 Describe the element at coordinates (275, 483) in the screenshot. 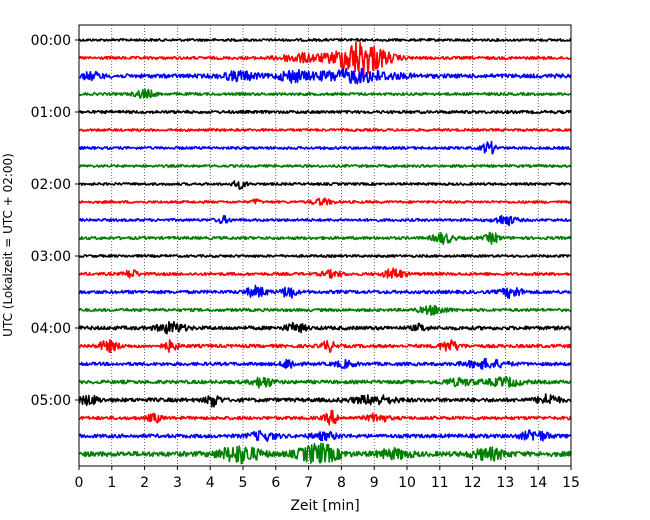

I see `x-tick-label: 6` at that location.